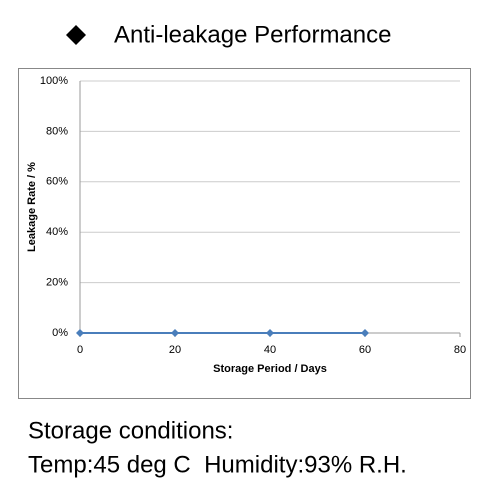 This screenshot has height=500, width=500. What do you see at coordinates (252, 34) in the screenshot?
I see `chart-title: Anti-leakage Performance` at bounding box center [252, 34].